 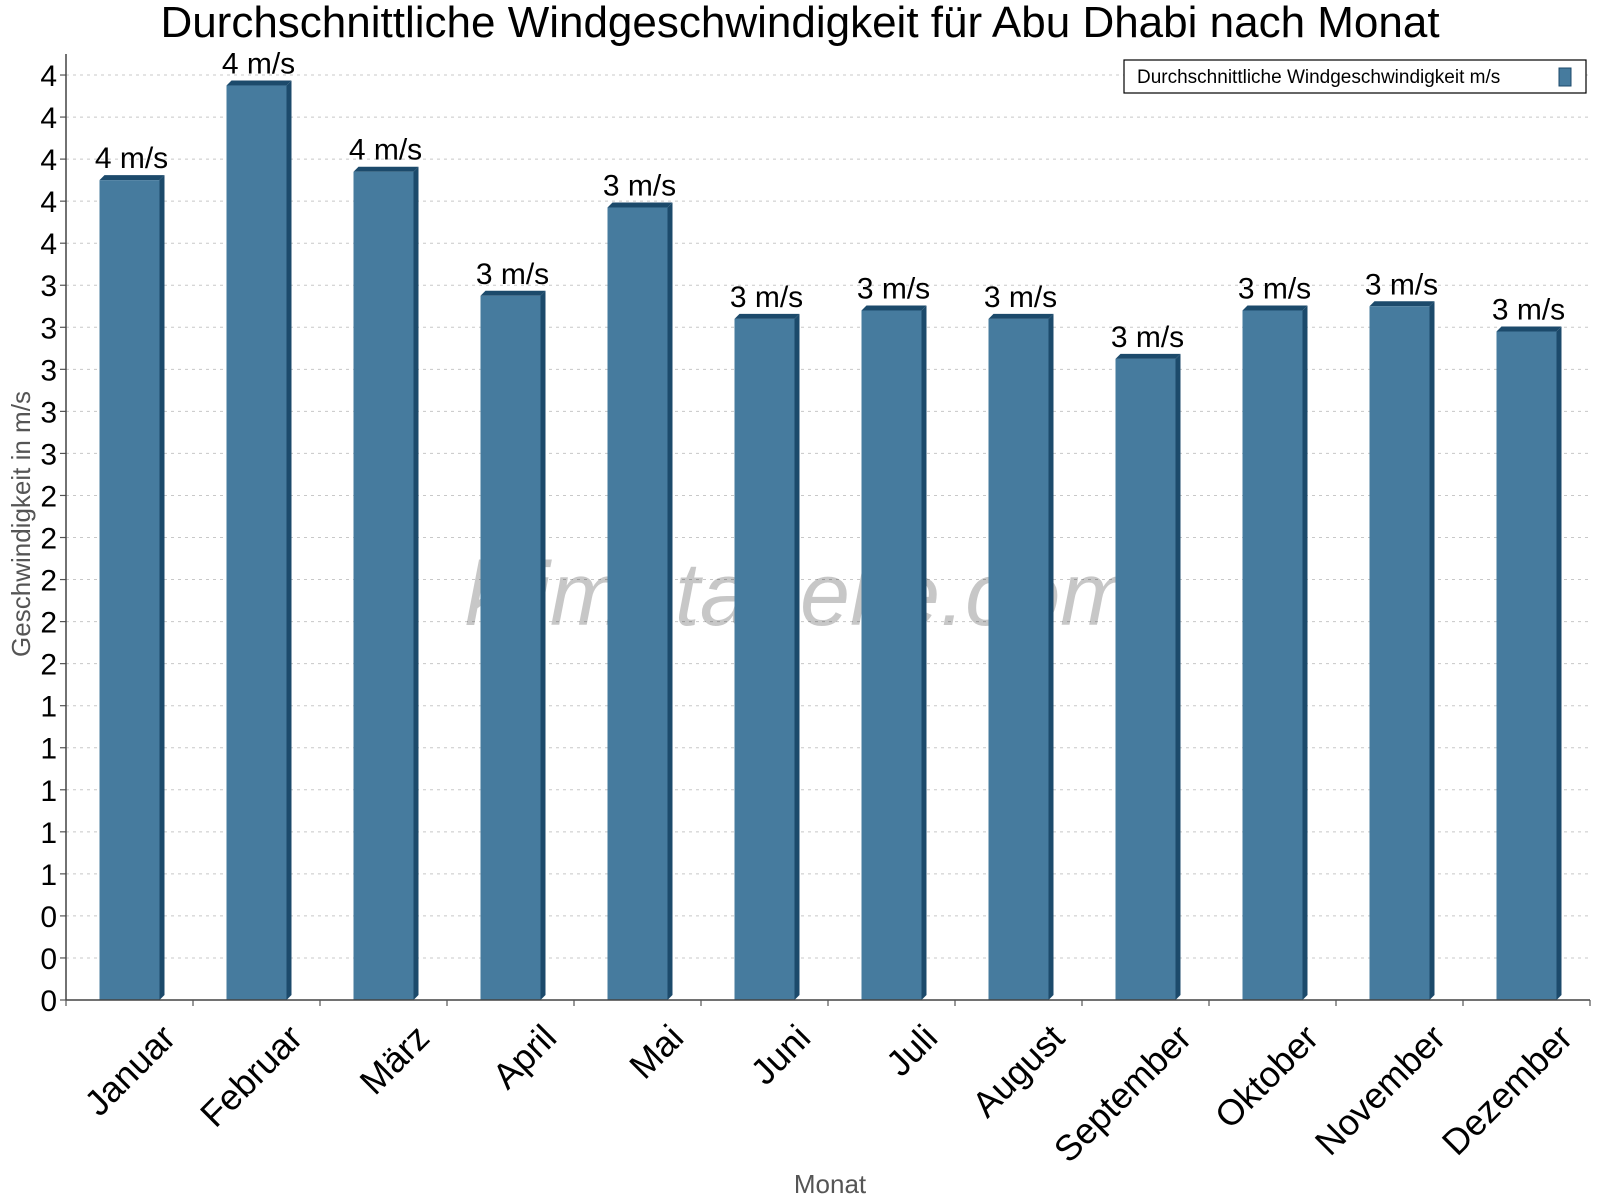 What do you see at coordinates (1565, 77) in the screenshot?
I see `legend-swatch` at bounding box center [1565, 77].